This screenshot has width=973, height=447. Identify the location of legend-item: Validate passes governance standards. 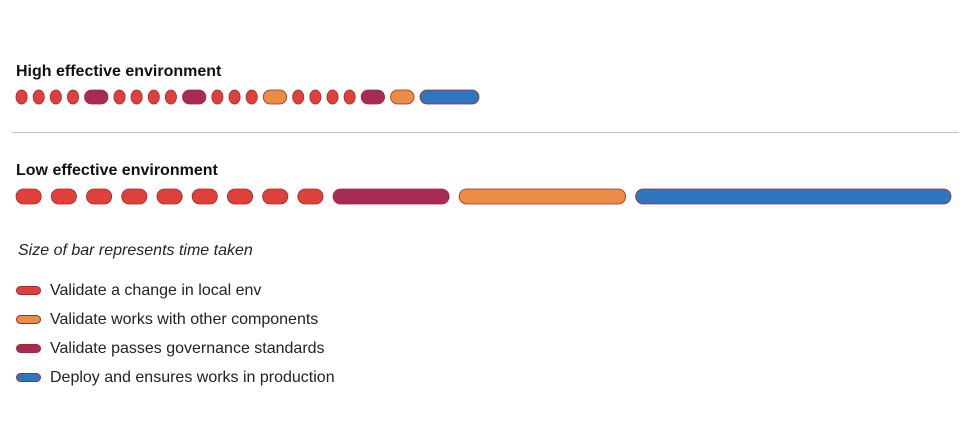
(175, 348).